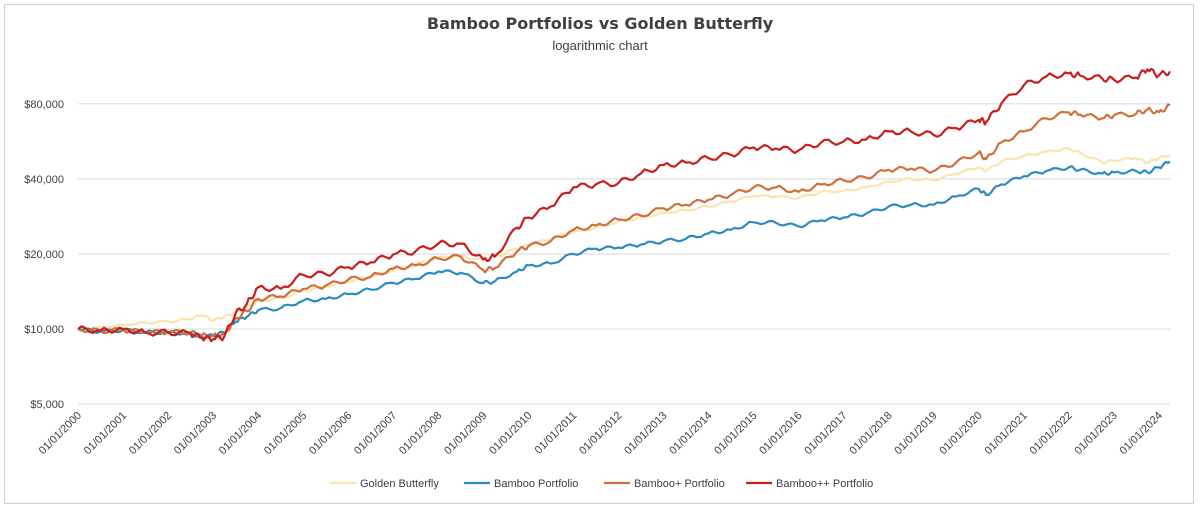  I want to click on y-axis-ticks: $5,000 $10,000 $20,000 $40,000 $80,000, so click(44, 255).